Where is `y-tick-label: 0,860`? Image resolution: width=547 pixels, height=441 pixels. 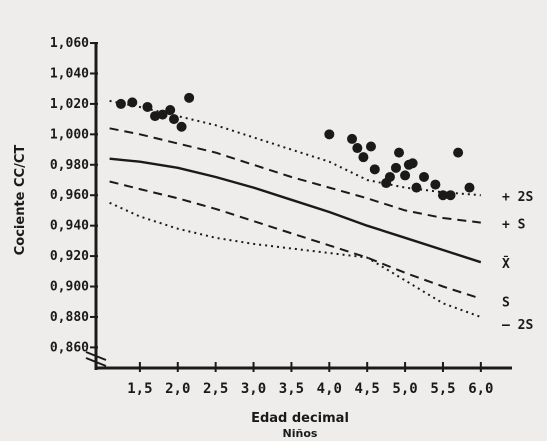
y-tick-label: 0,860 is located at coordinates (69, 347).